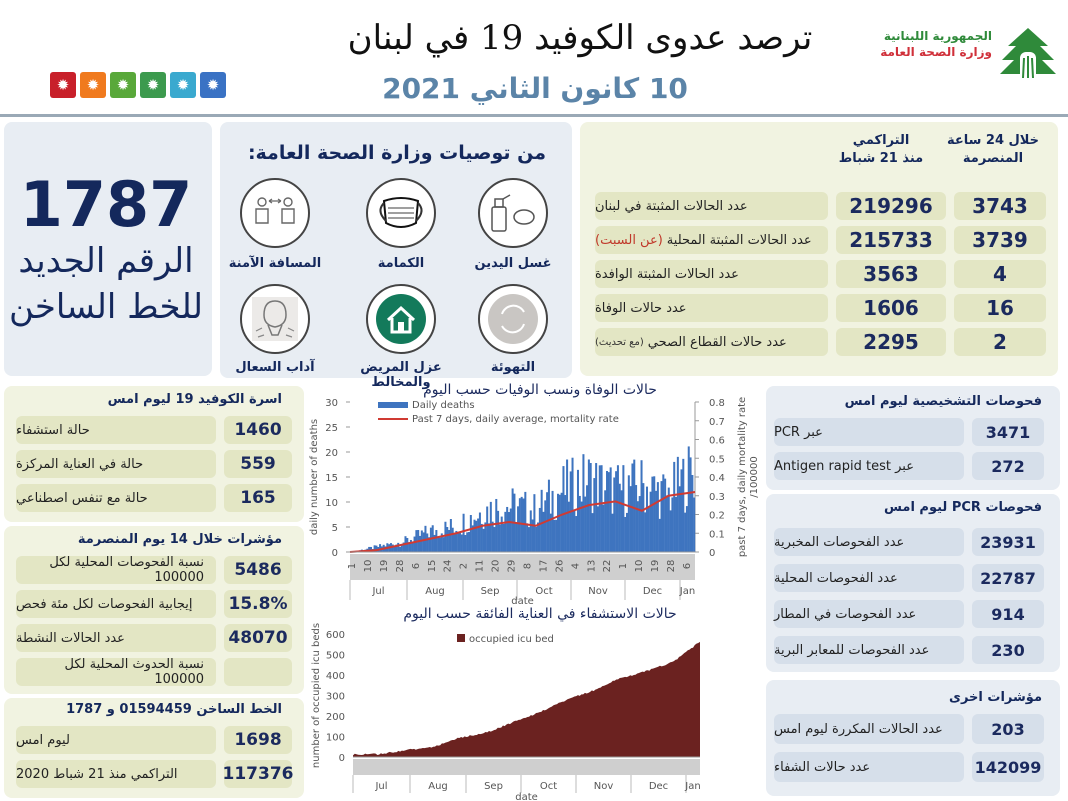 The width and height of the screenshot is (1068, 801). Describe the element at coordinates (943, 401) in the screenshot. I see `diagnostic-tests-title: فحوصات التشخيصية ليوم امس` at that location.